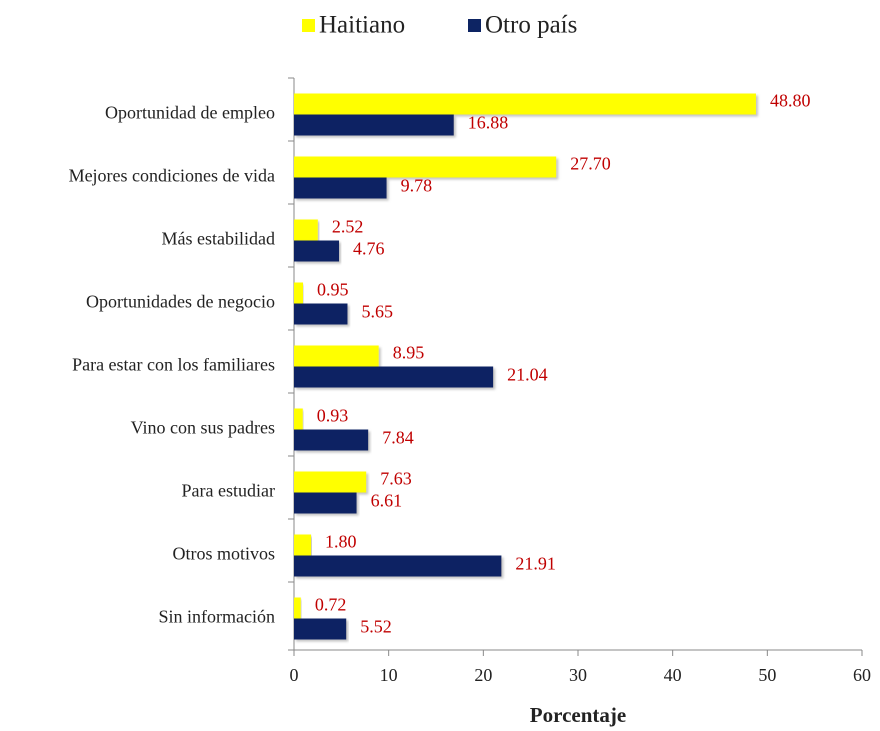 Image resolution: width=880 pixels, height=731 pixels. I want to click on legend-label: Otro país, so click(531, 25).